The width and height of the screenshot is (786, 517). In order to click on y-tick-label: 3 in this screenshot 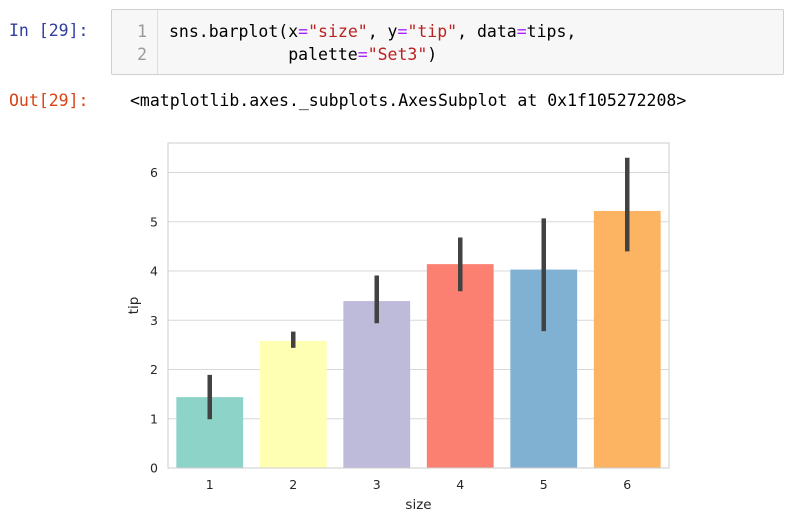, I will do `click(154, 320)`.